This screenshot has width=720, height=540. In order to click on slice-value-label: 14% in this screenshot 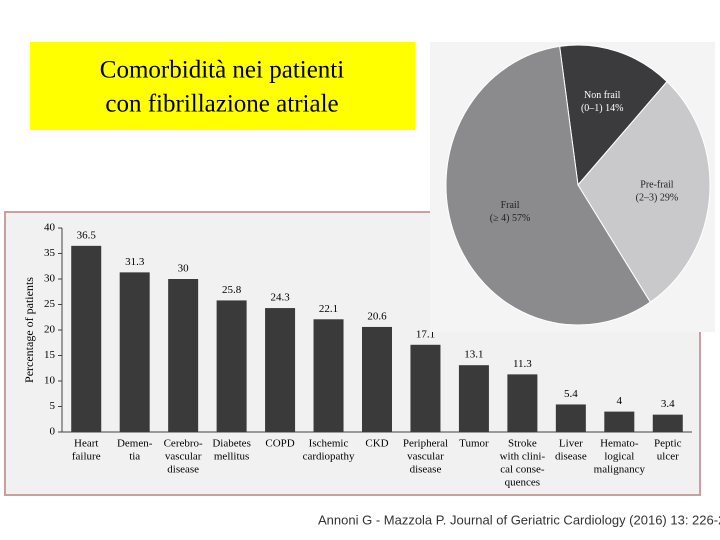, I will do `click(614, 108)`.